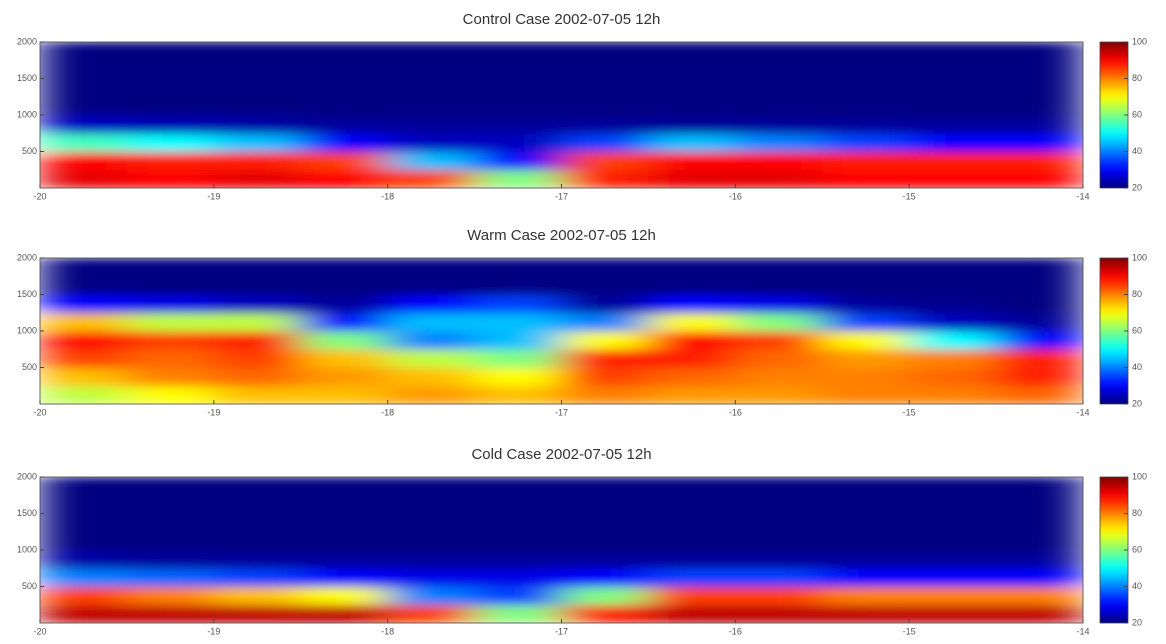  What do you see at coordinates (1139, 257) in the screenshot?
I see `colorbar-tick-label: 100` at bounding box center [1139, 257].